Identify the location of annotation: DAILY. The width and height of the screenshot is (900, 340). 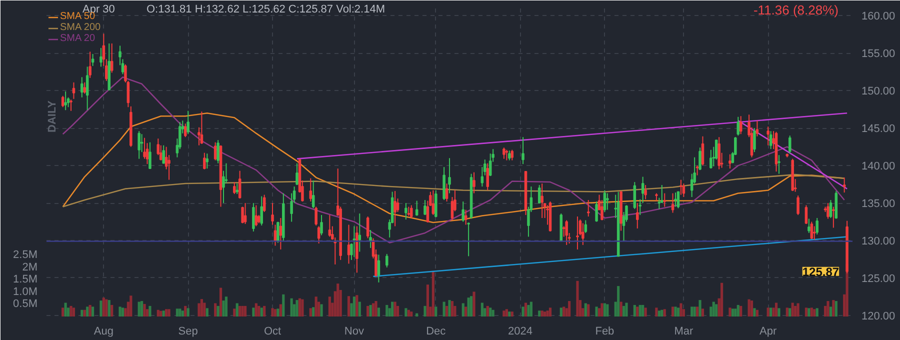
(52, 116).